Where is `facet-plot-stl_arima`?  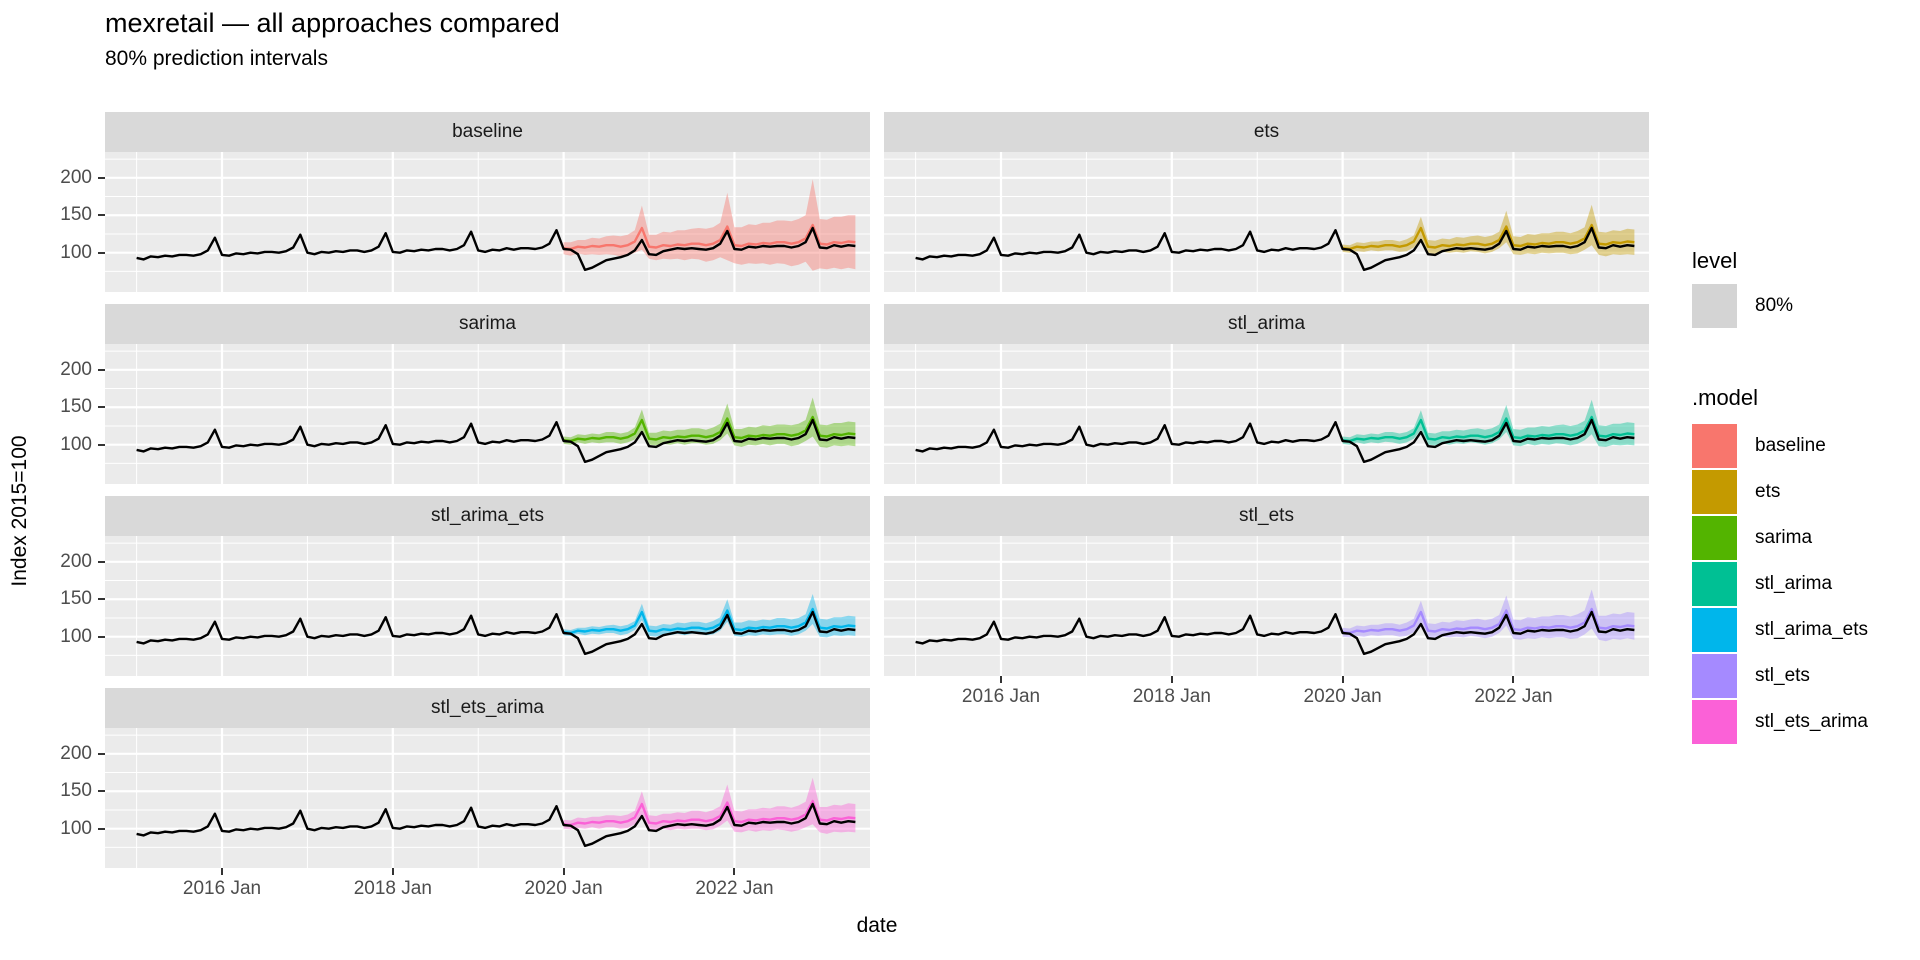
facet-plot-stl_arima is located at coordinates (1266, 414).